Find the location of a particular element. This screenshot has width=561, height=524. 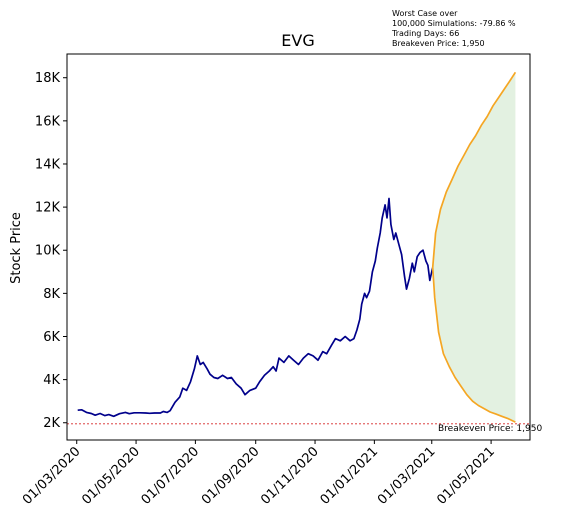

y-tick-label: 18K is located at coordinates (48, 78).